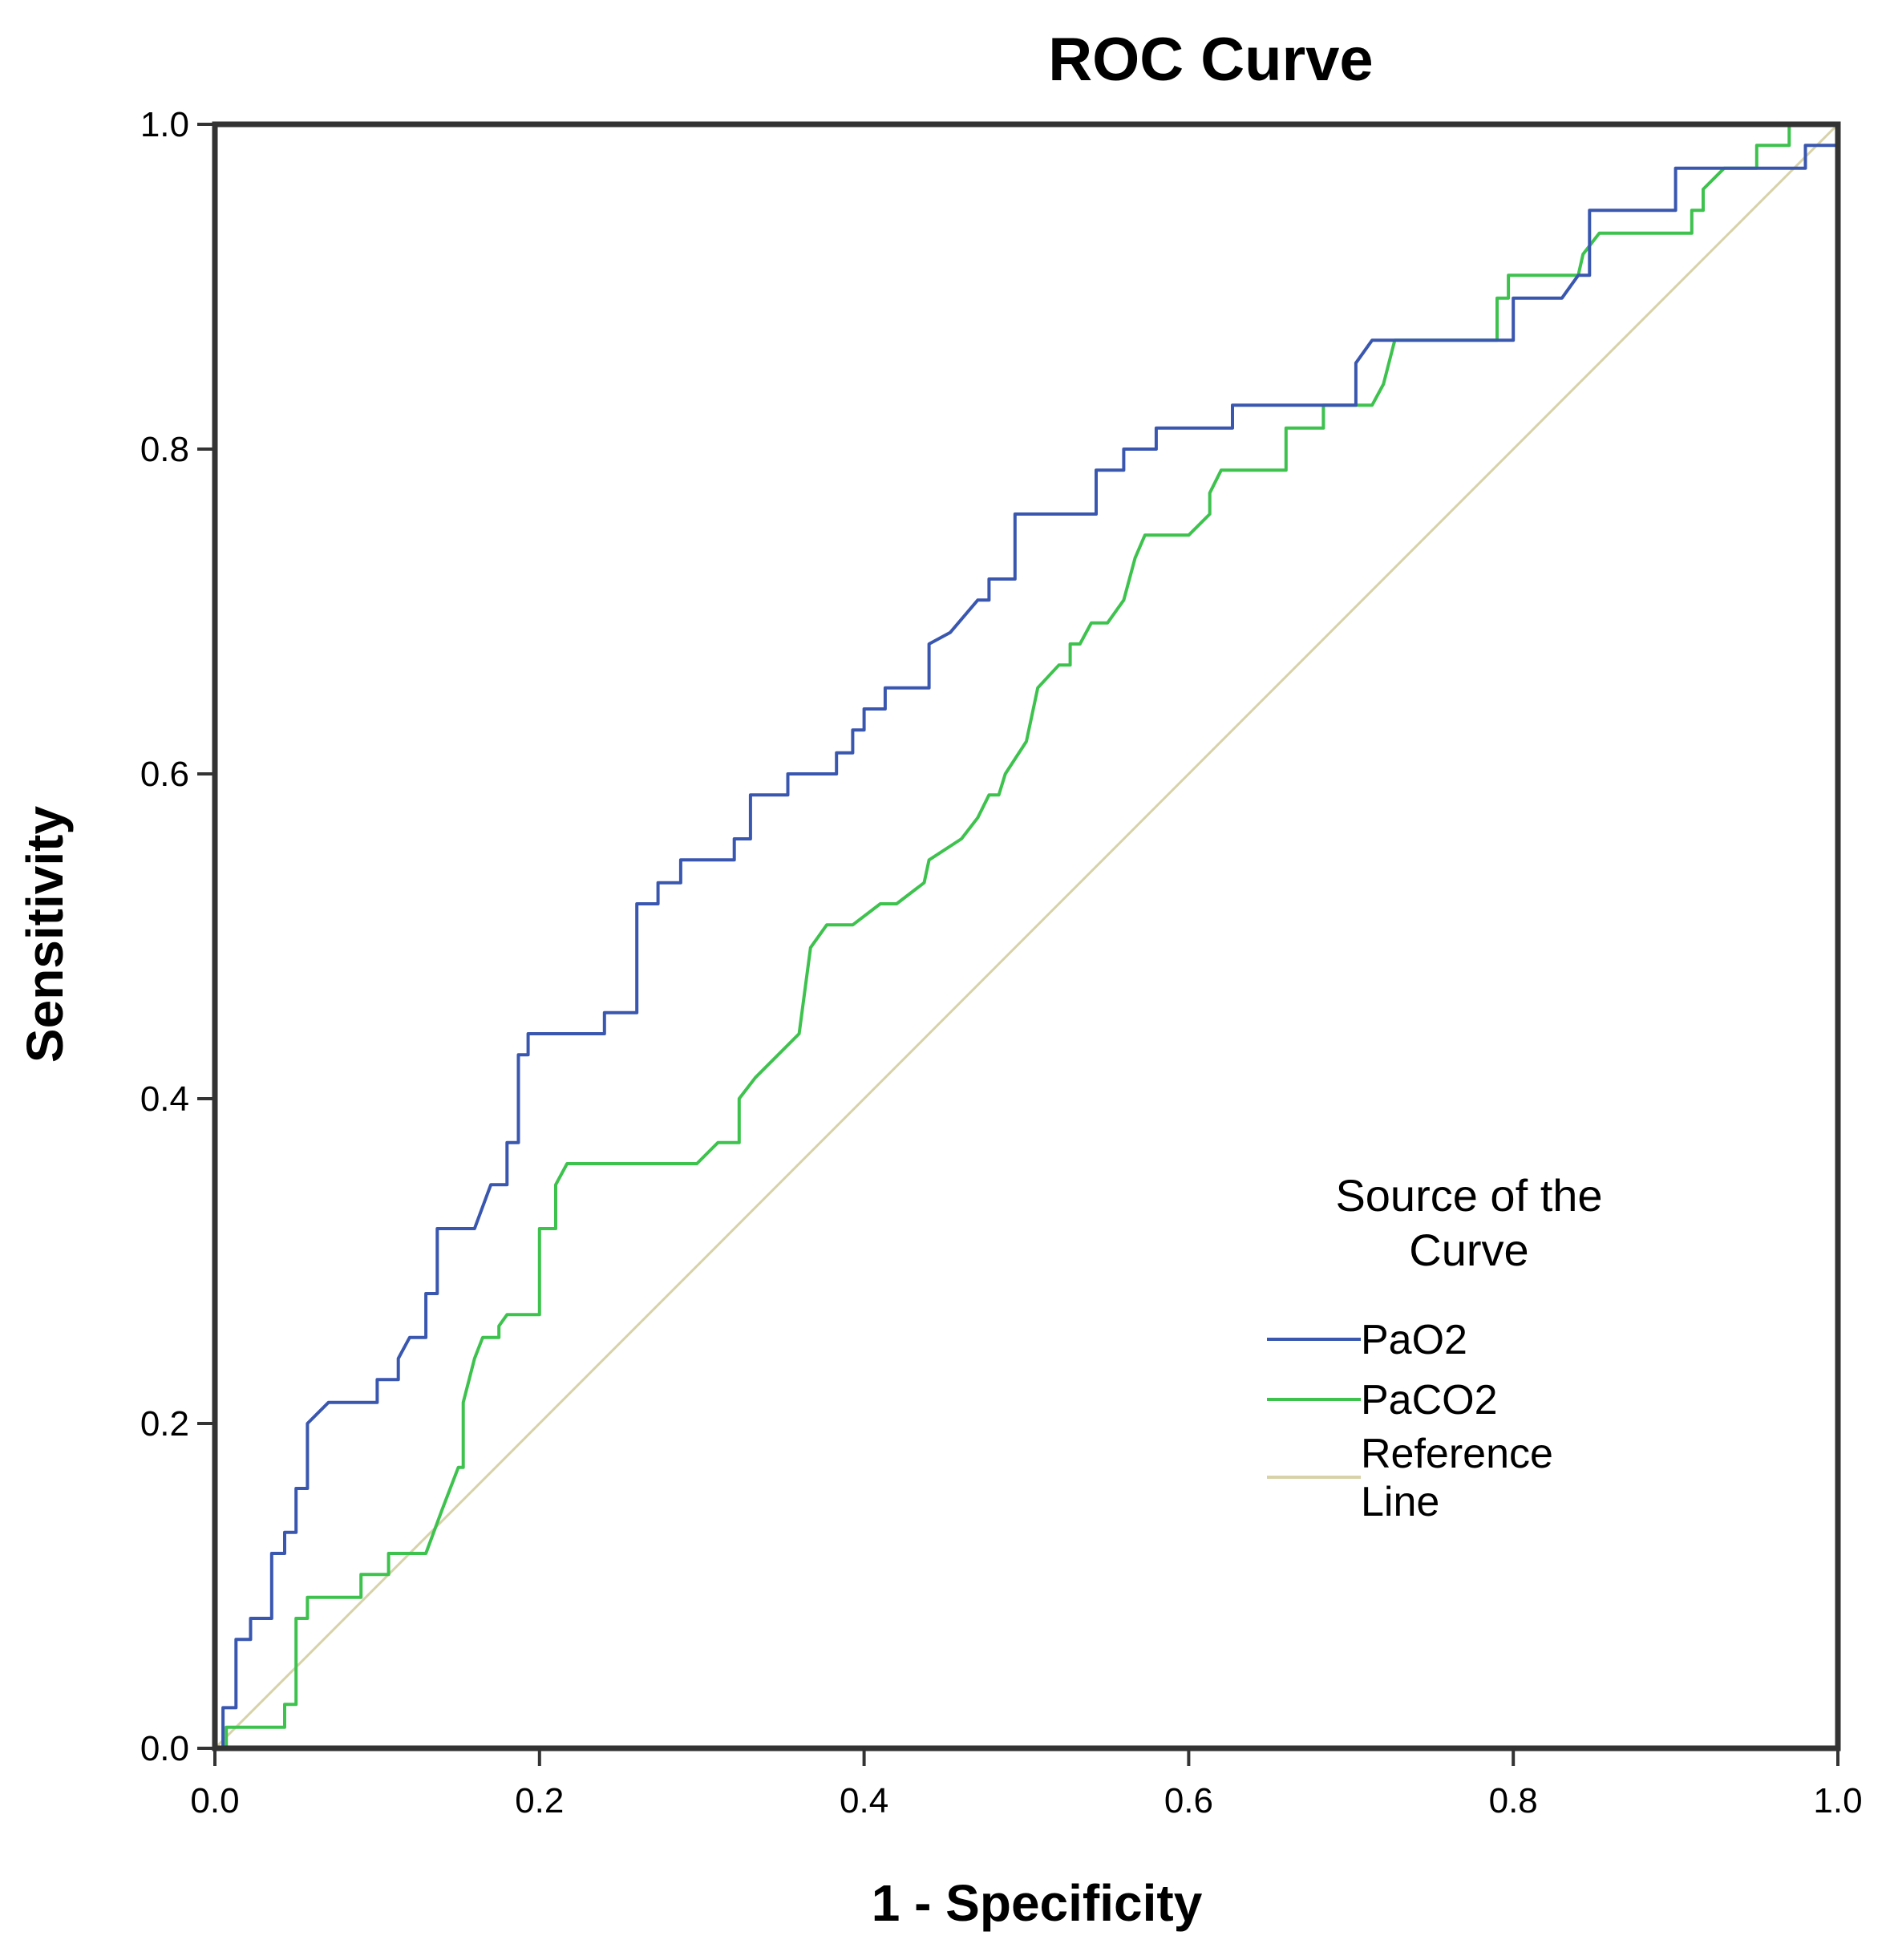  Describe the element at coordinates (164, 450) in the screenshot. I see `y-tick-label: 0.8` at that location.